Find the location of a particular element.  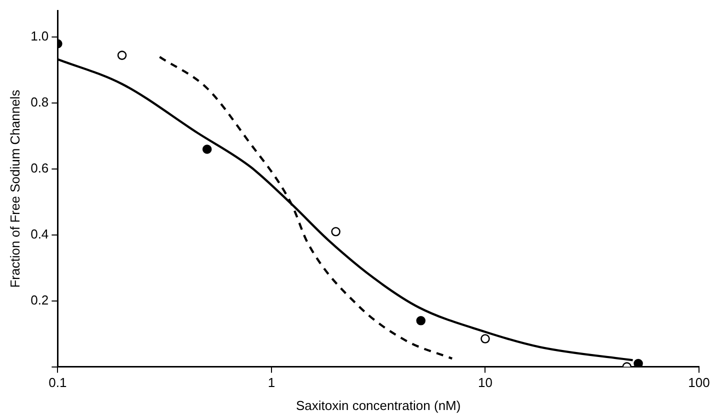

y-tick-label: 0.2 is located at coordinates (39, 300).